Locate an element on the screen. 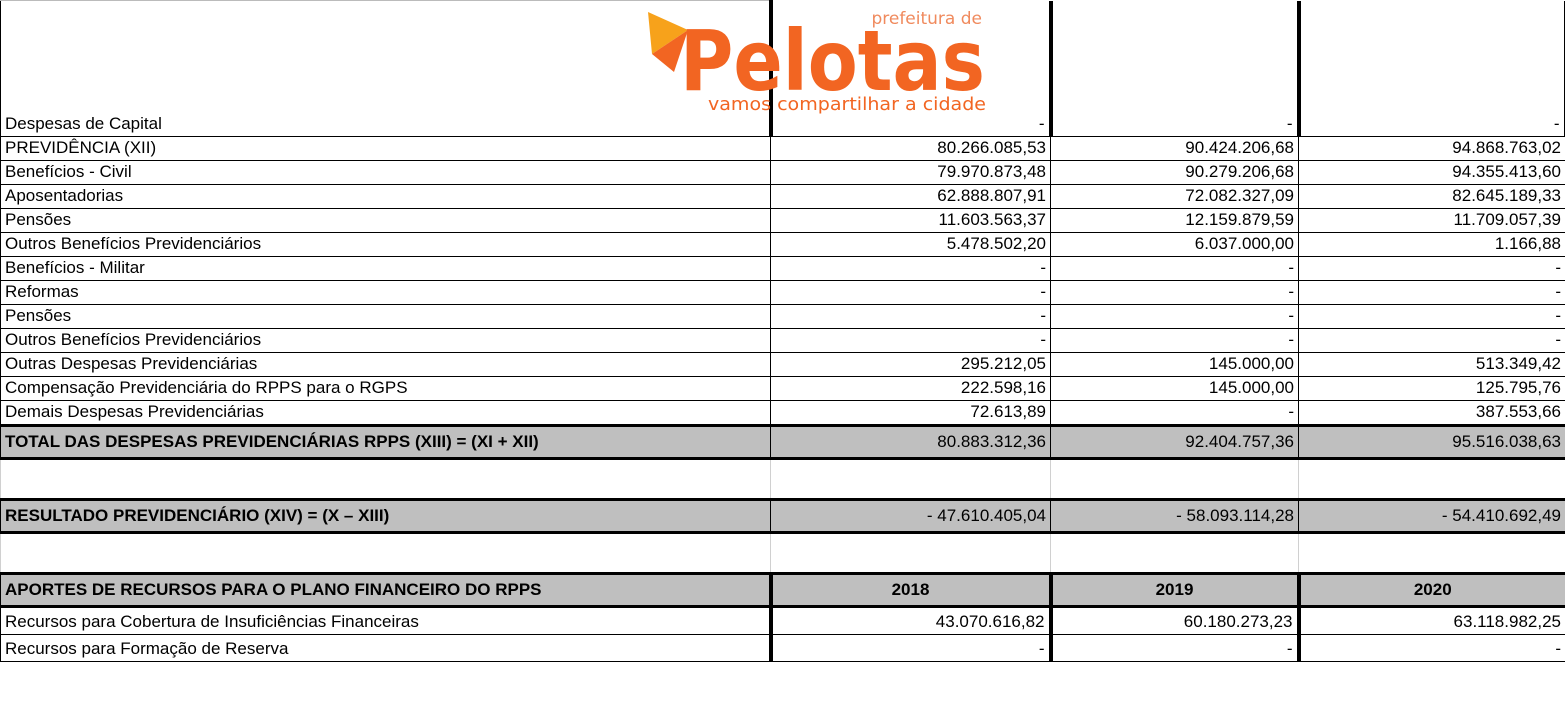  table-row: Reformas - - - is located at coordinates (782, 292).